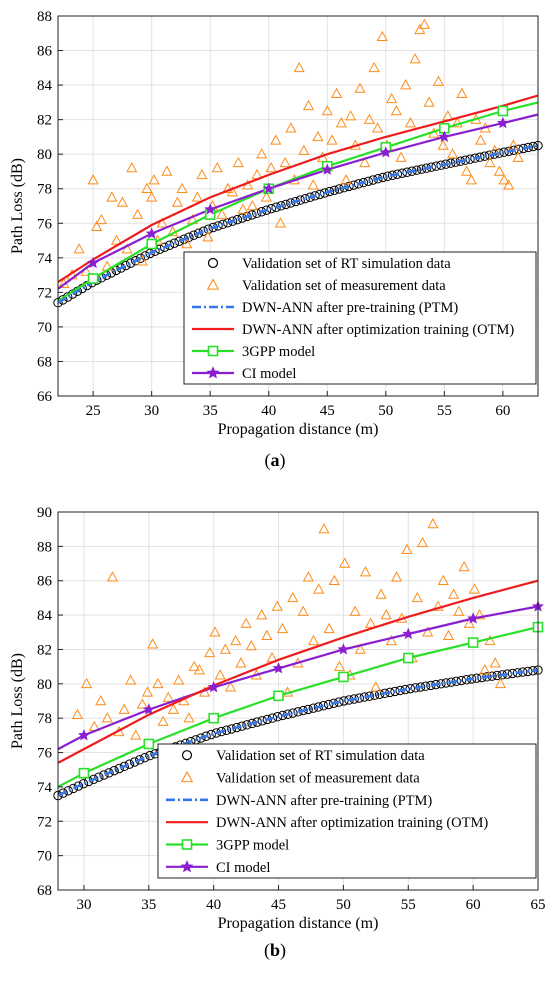 The width and height of the screenshot is (550, 981). What do you see at coordinates (44, 155) in the screenshot?
I see `y-tick-label: 80` at bounding box center [44, 155].